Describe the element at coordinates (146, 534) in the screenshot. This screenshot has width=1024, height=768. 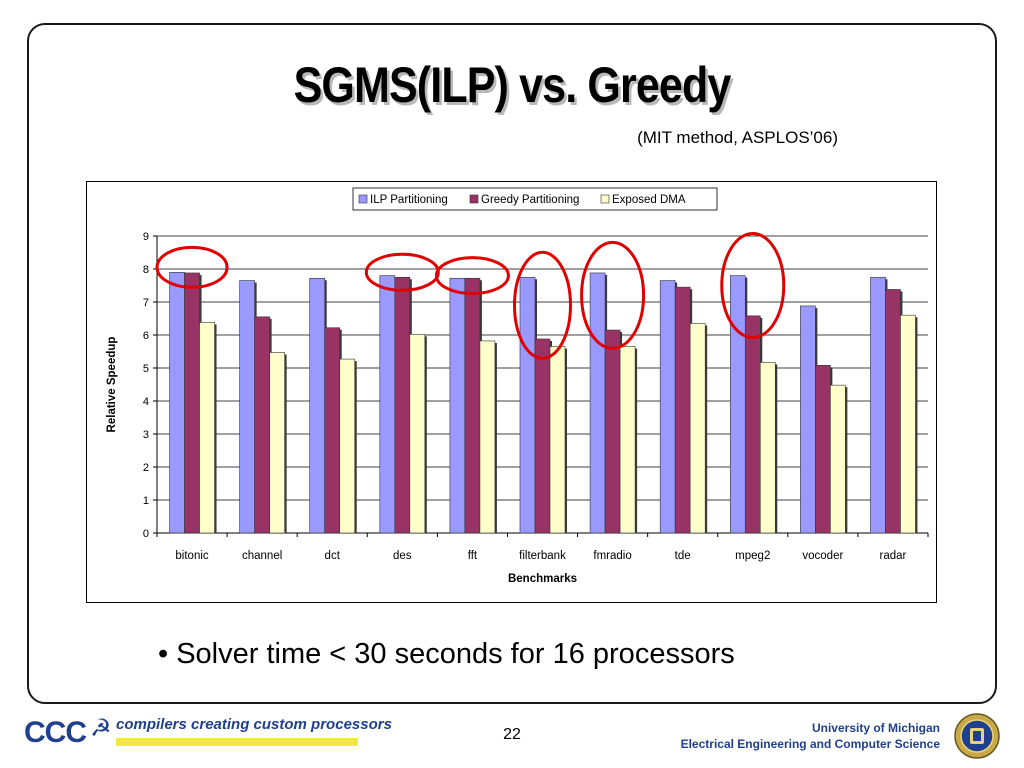
I see `y-tick-label: 0` at that location.